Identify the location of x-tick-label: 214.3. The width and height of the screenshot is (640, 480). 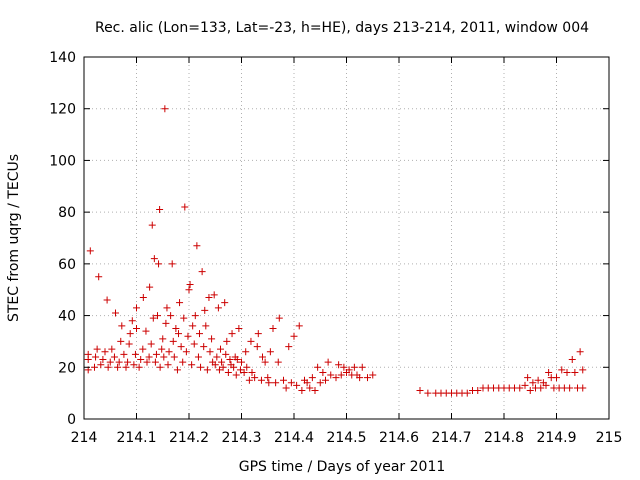
(241, 438).